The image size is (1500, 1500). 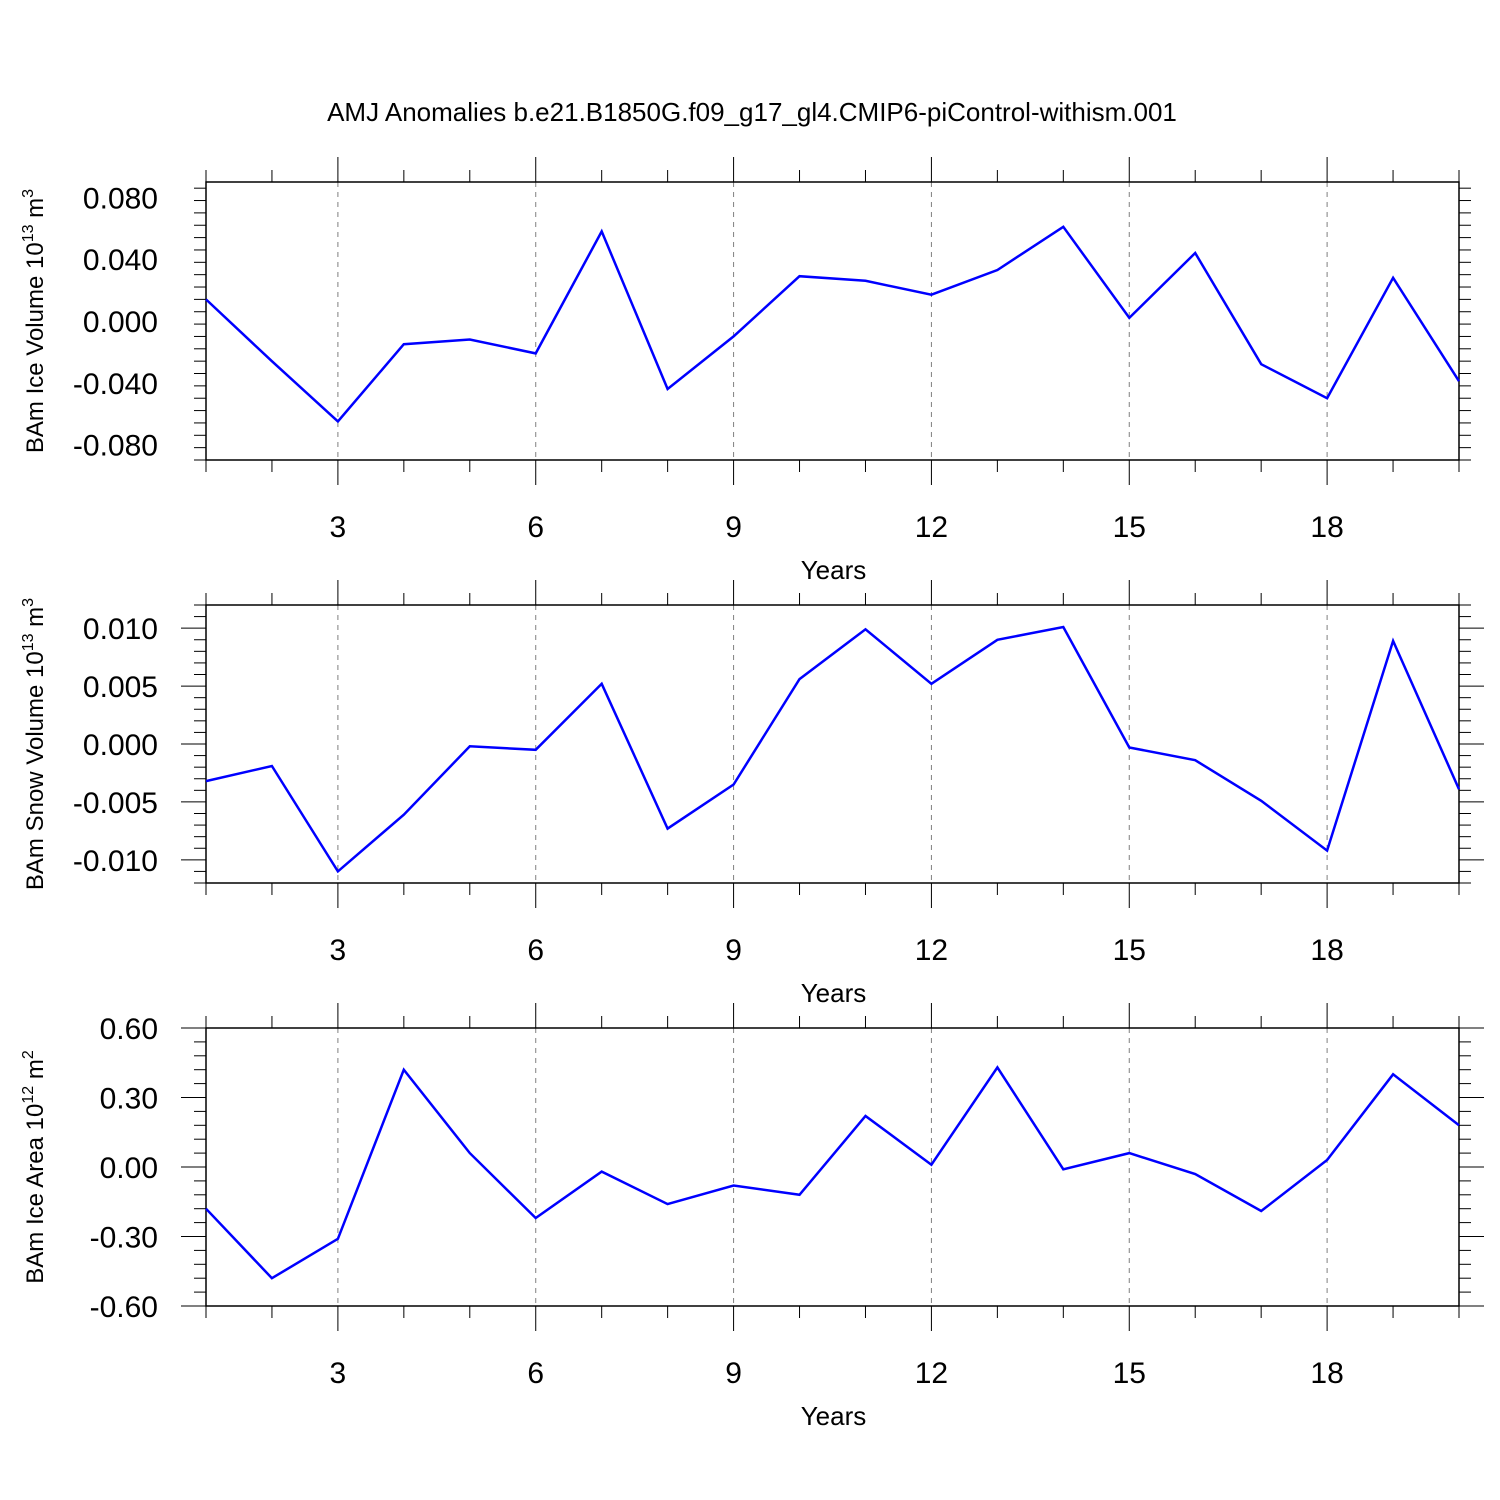 I want to click on y-tick-label: 0.005, so click(x=120, y=687).